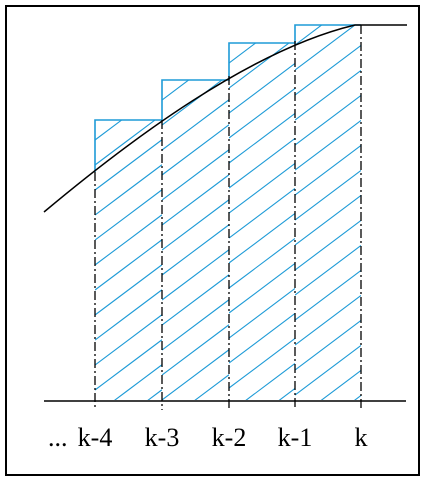  What do you see at coordinates (162, 437) in the screenshot?
I see `label-k-3: k-3` at bounding box center [162, 437].